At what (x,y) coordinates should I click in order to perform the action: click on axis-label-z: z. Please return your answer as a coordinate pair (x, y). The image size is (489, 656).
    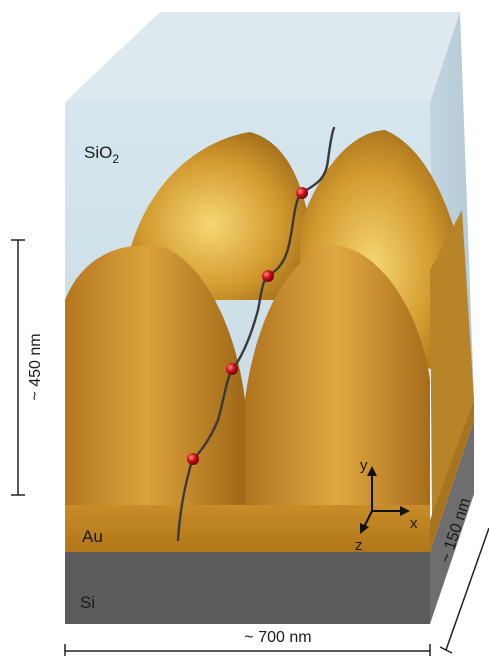
    Looking at the image, I should click on (359, 545).